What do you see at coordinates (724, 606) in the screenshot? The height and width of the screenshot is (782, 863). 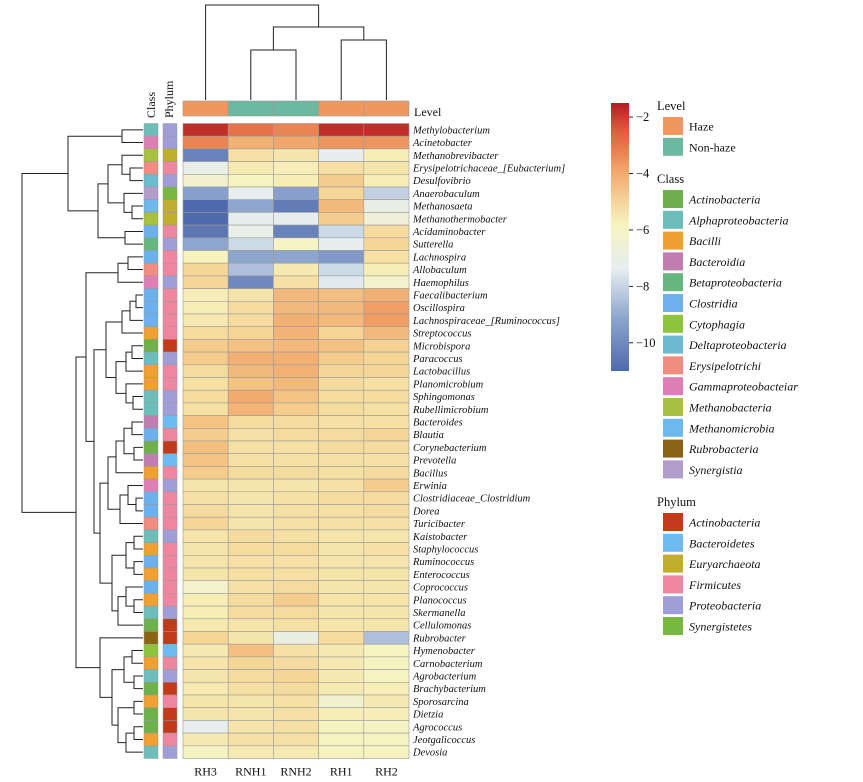 I see `phylum-legend-label: Proteobacteria` at bounding box center [724, 606].